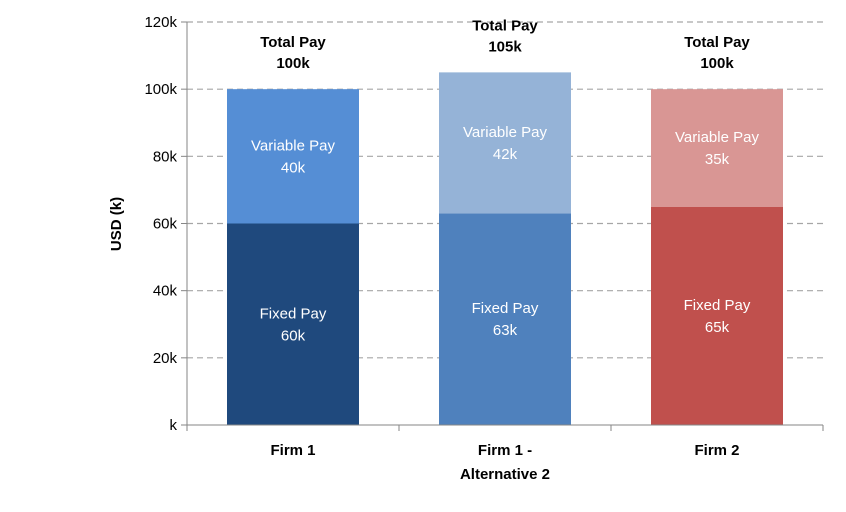 Image resolution: width=846 pixels, height=512 pixels. Describe the element at coordinates (165, 291) in the screenshot. I see `y-tick-label: 40k` at that location.